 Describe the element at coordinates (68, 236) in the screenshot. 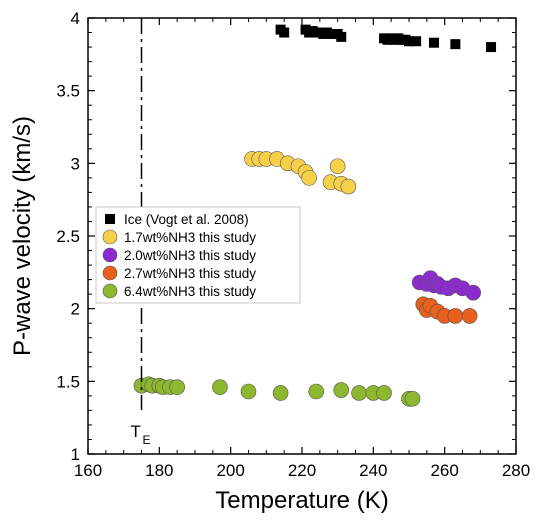

I see `y-tick-label: 2.5` at that location.